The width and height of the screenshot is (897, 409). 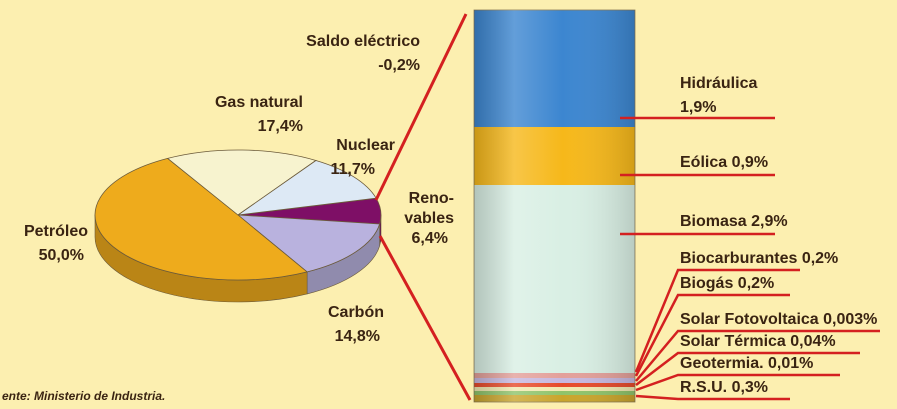 What do you see at coordinates (356, 312) in the screenshot?
I see `label-carbon: Carbón` at bounding box center [356, 312].